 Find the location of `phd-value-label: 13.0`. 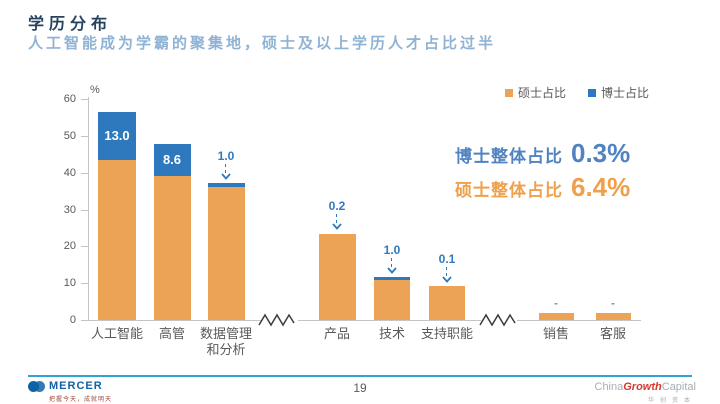

phd-value-label: 13.0 is located at coordinates (117, 135).